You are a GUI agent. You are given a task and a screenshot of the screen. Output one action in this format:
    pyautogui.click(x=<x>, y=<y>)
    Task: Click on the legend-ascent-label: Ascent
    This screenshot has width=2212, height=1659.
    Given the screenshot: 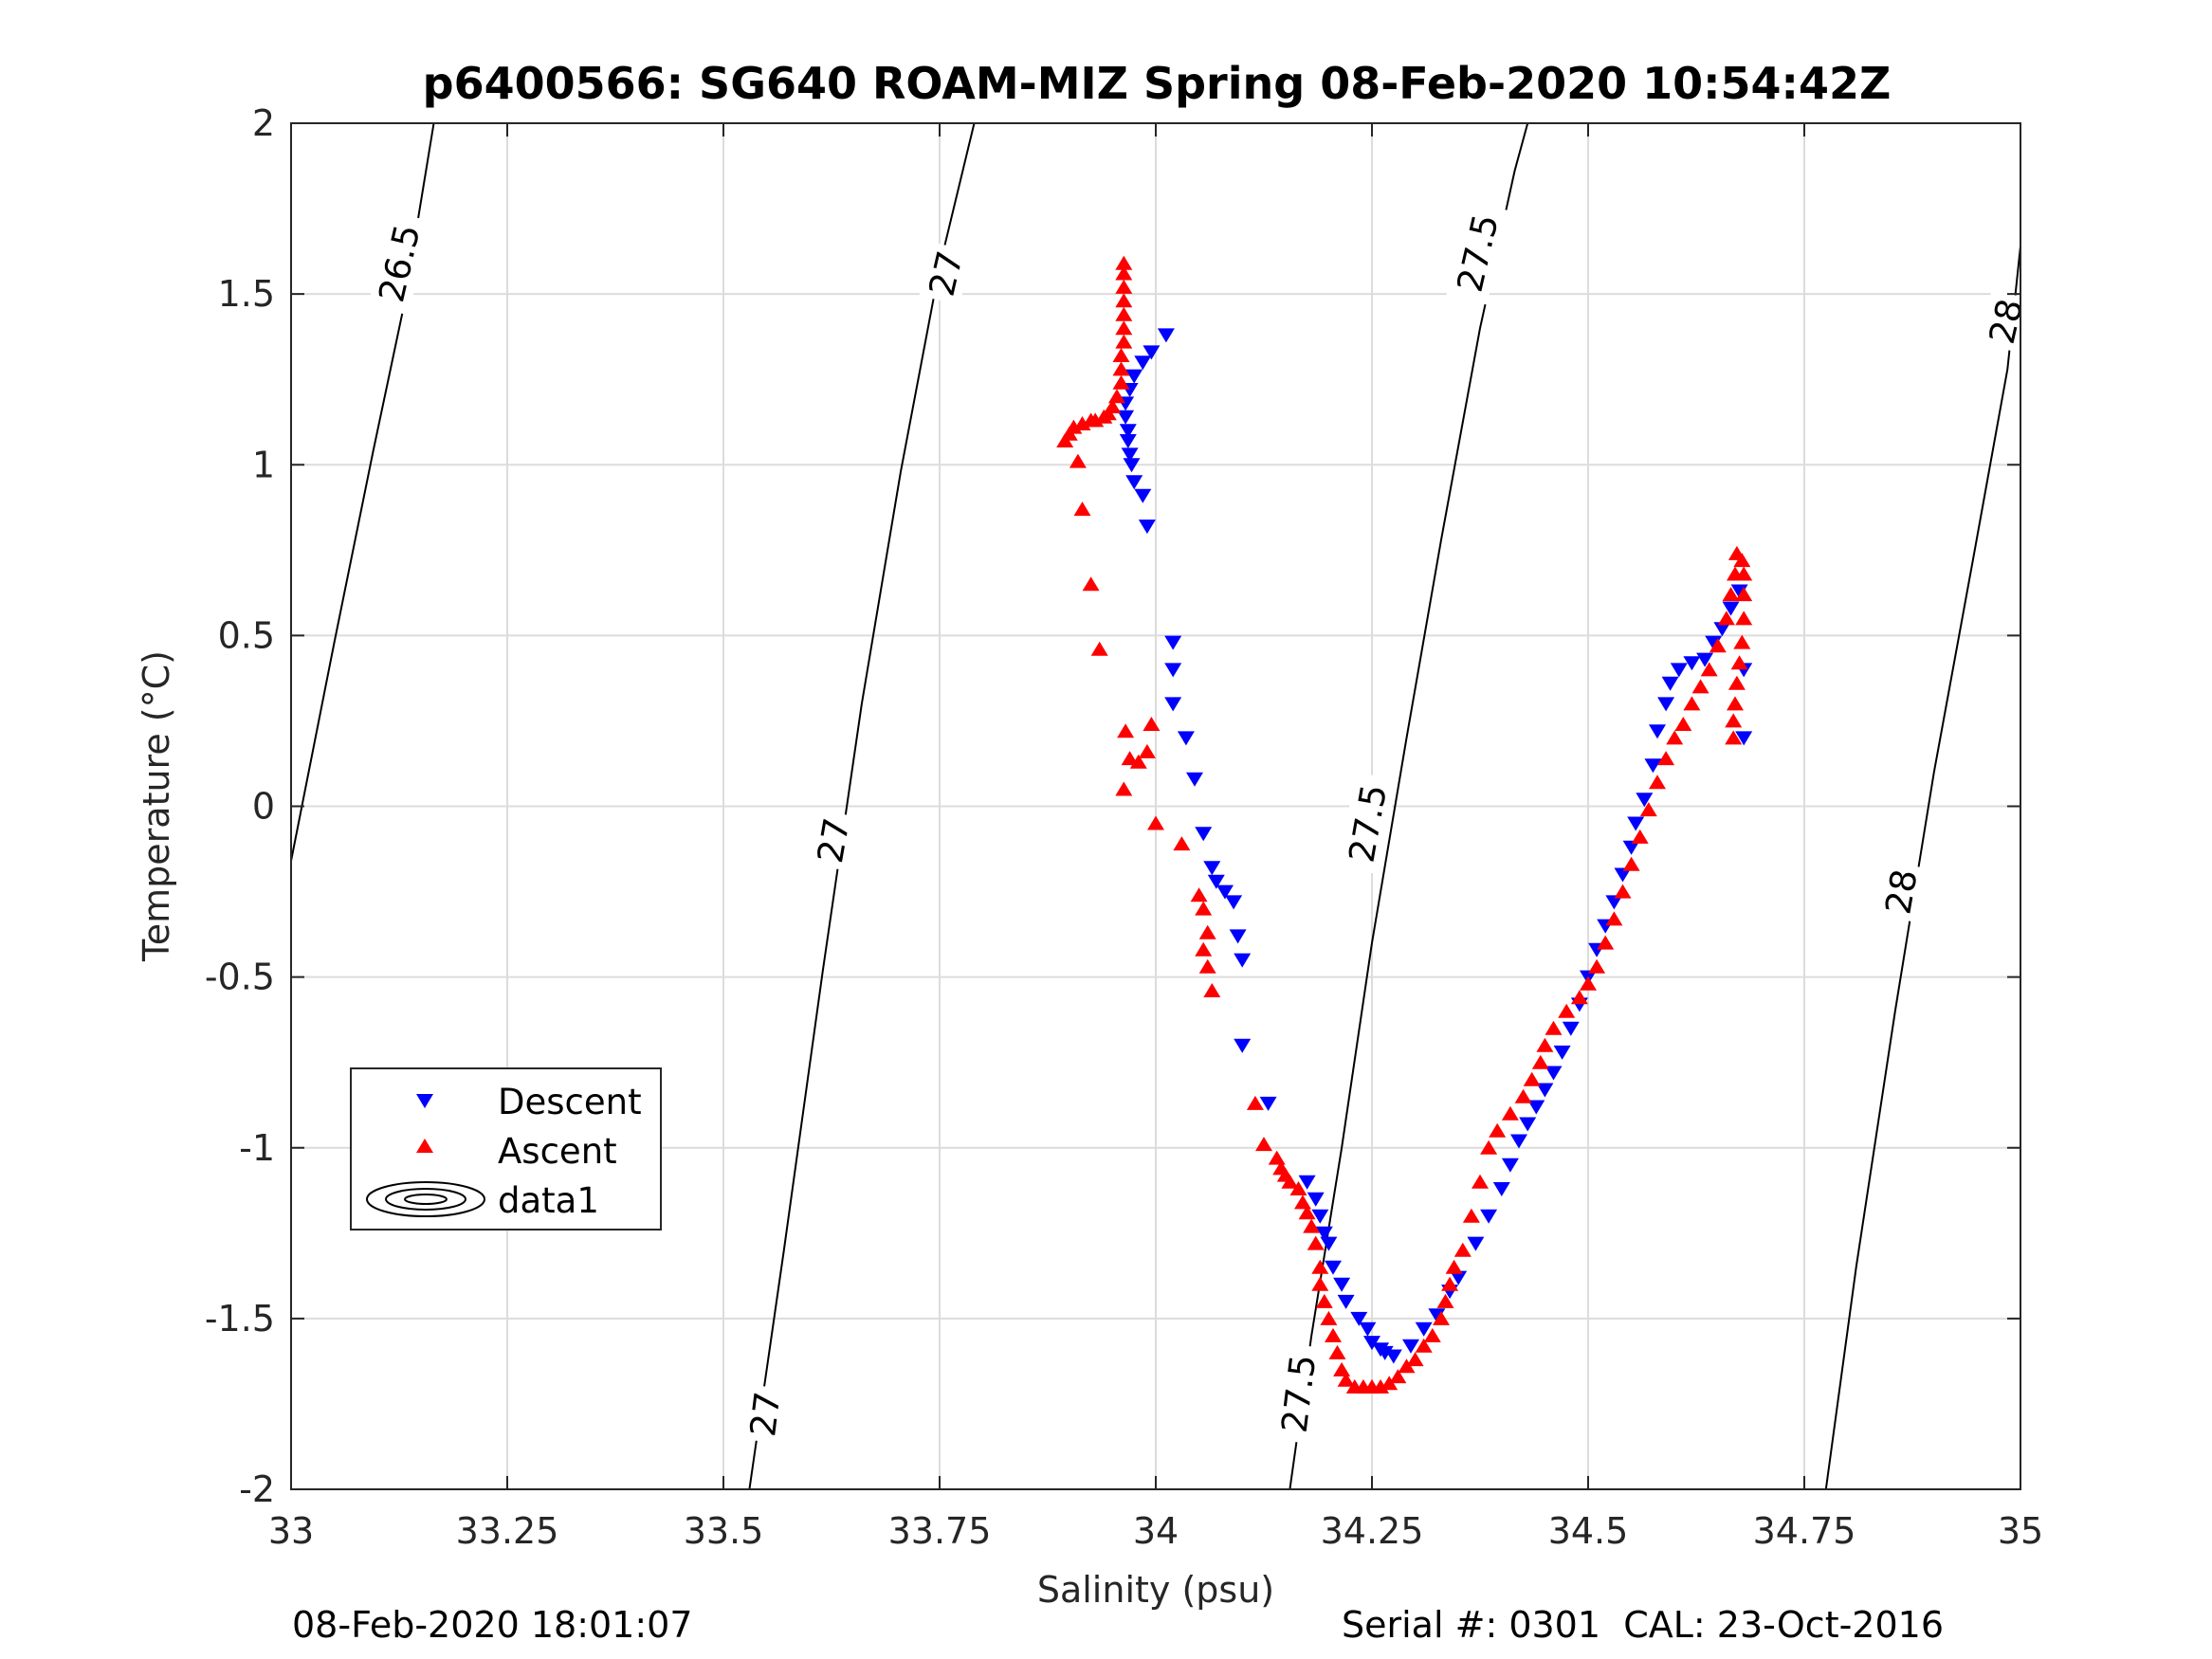 What is the action you would take?
    pyautogui.click(x=557, y=1151)
    